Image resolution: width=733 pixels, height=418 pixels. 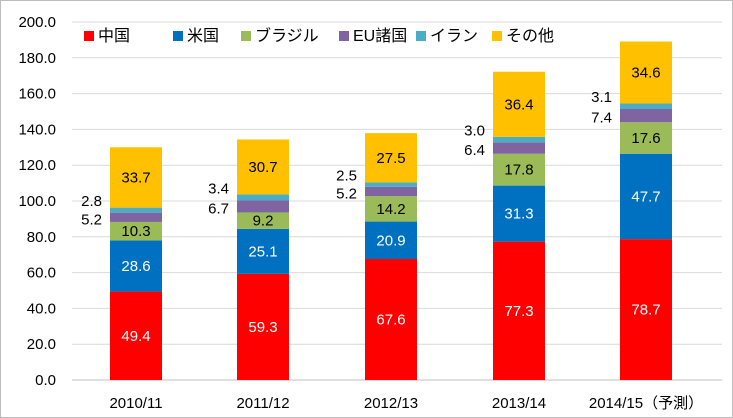 I want to click on legend-item: ブラジル, so click(x=280, y=35).